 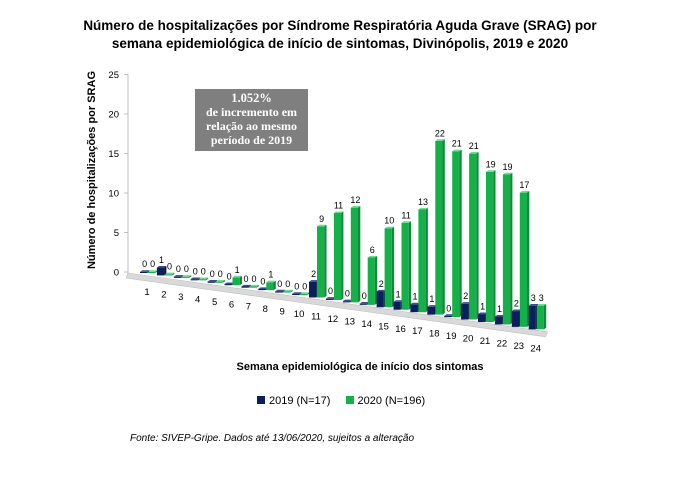 I want to click on legend-item-2019: 2019 (N=17), so click(x=293, y=401).